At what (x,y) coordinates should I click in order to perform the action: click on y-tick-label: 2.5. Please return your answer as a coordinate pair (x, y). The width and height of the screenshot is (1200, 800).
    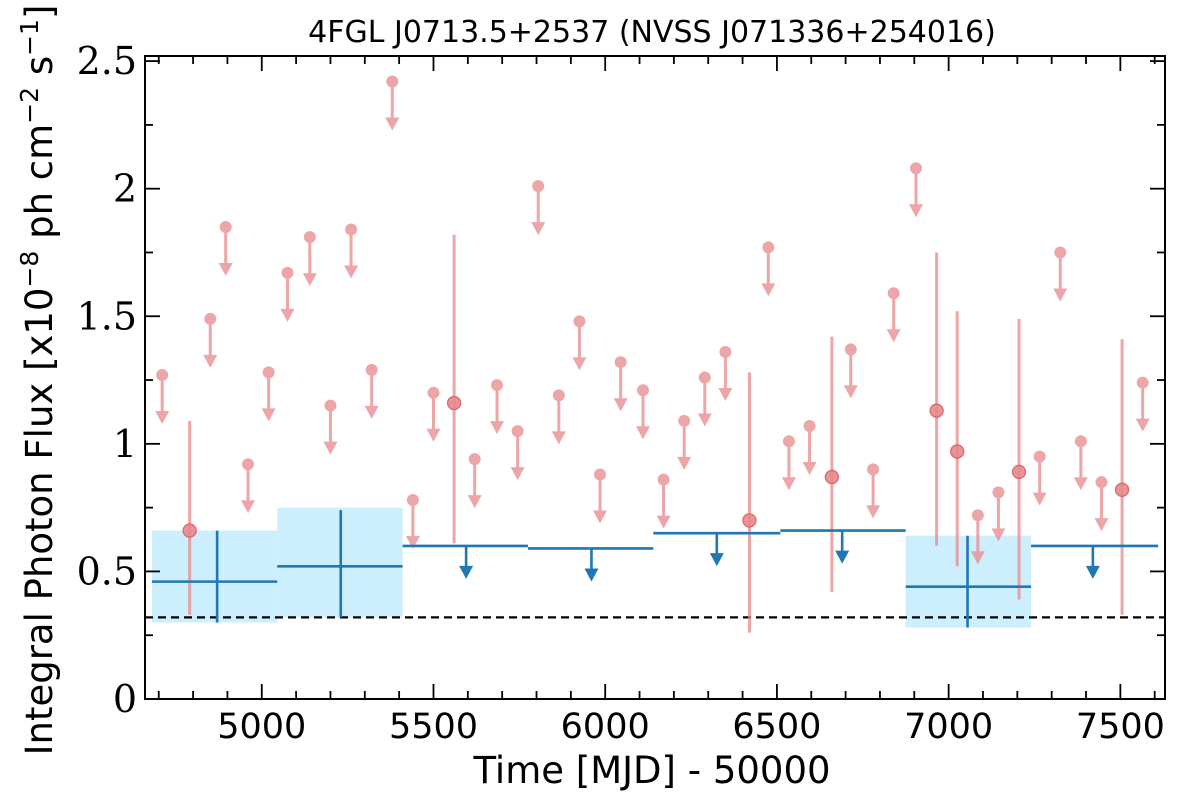
    Looking at the image, I should click on (107, 61).